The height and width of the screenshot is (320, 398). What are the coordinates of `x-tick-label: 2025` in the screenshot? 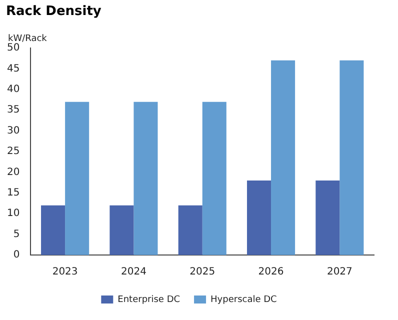 It's located at (203, 272).